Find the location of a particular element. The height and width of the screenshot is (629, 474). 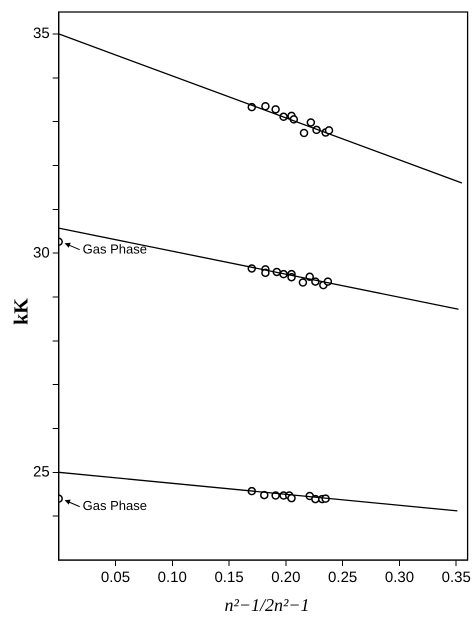

y-tick-label: 30 is located at coordinates (41, 253).